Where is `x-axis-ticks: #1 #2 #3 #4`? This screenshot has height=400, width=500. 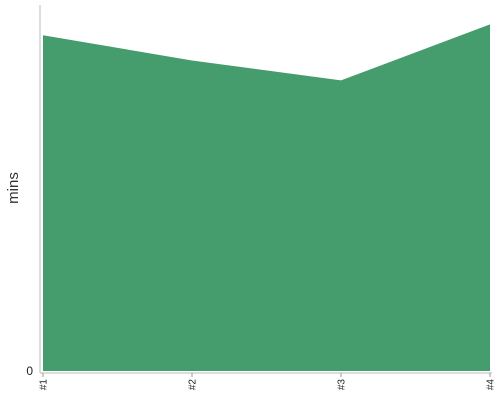
x-axis-ticks: #1 #2 #3 #4 is located at coordinates (268, 381).